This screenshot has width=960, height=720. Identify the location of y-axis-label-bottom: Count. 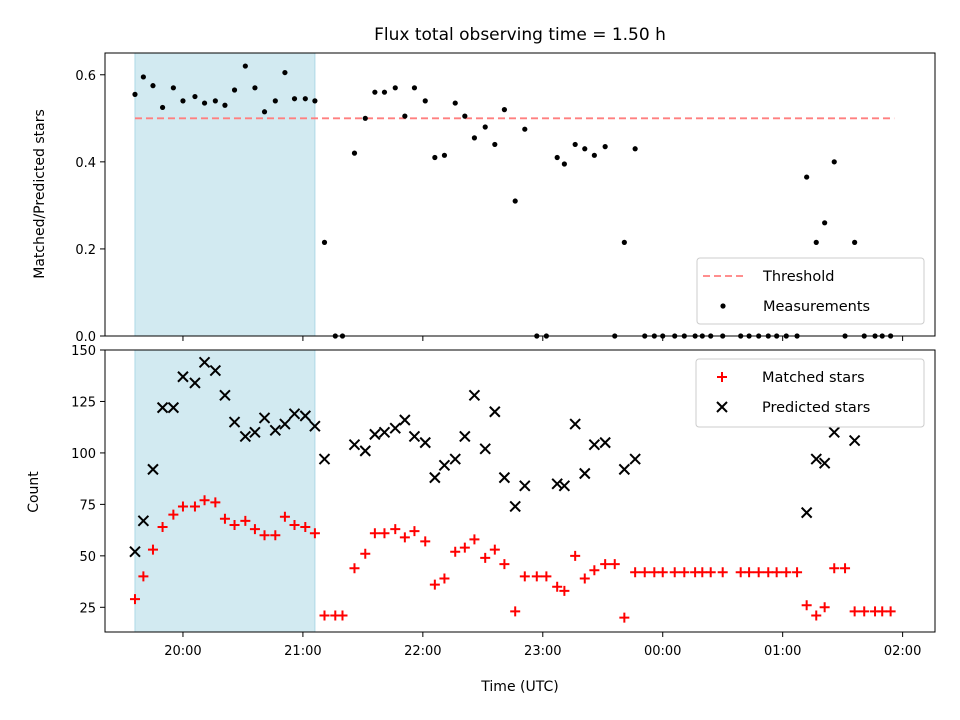
(34, 492).